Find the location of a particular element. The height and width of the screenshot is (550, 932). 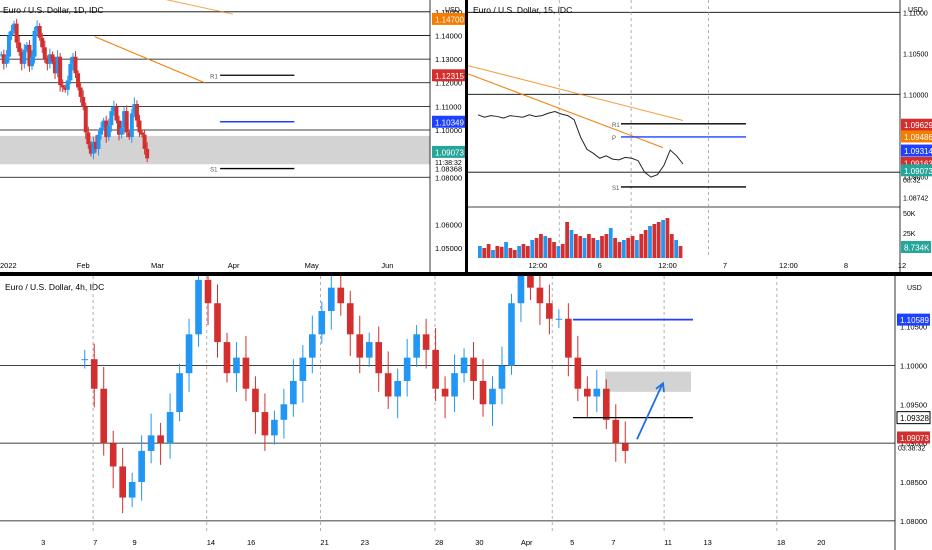

m15-y-tick: 1.11000 is located at coordinates (915, 13).